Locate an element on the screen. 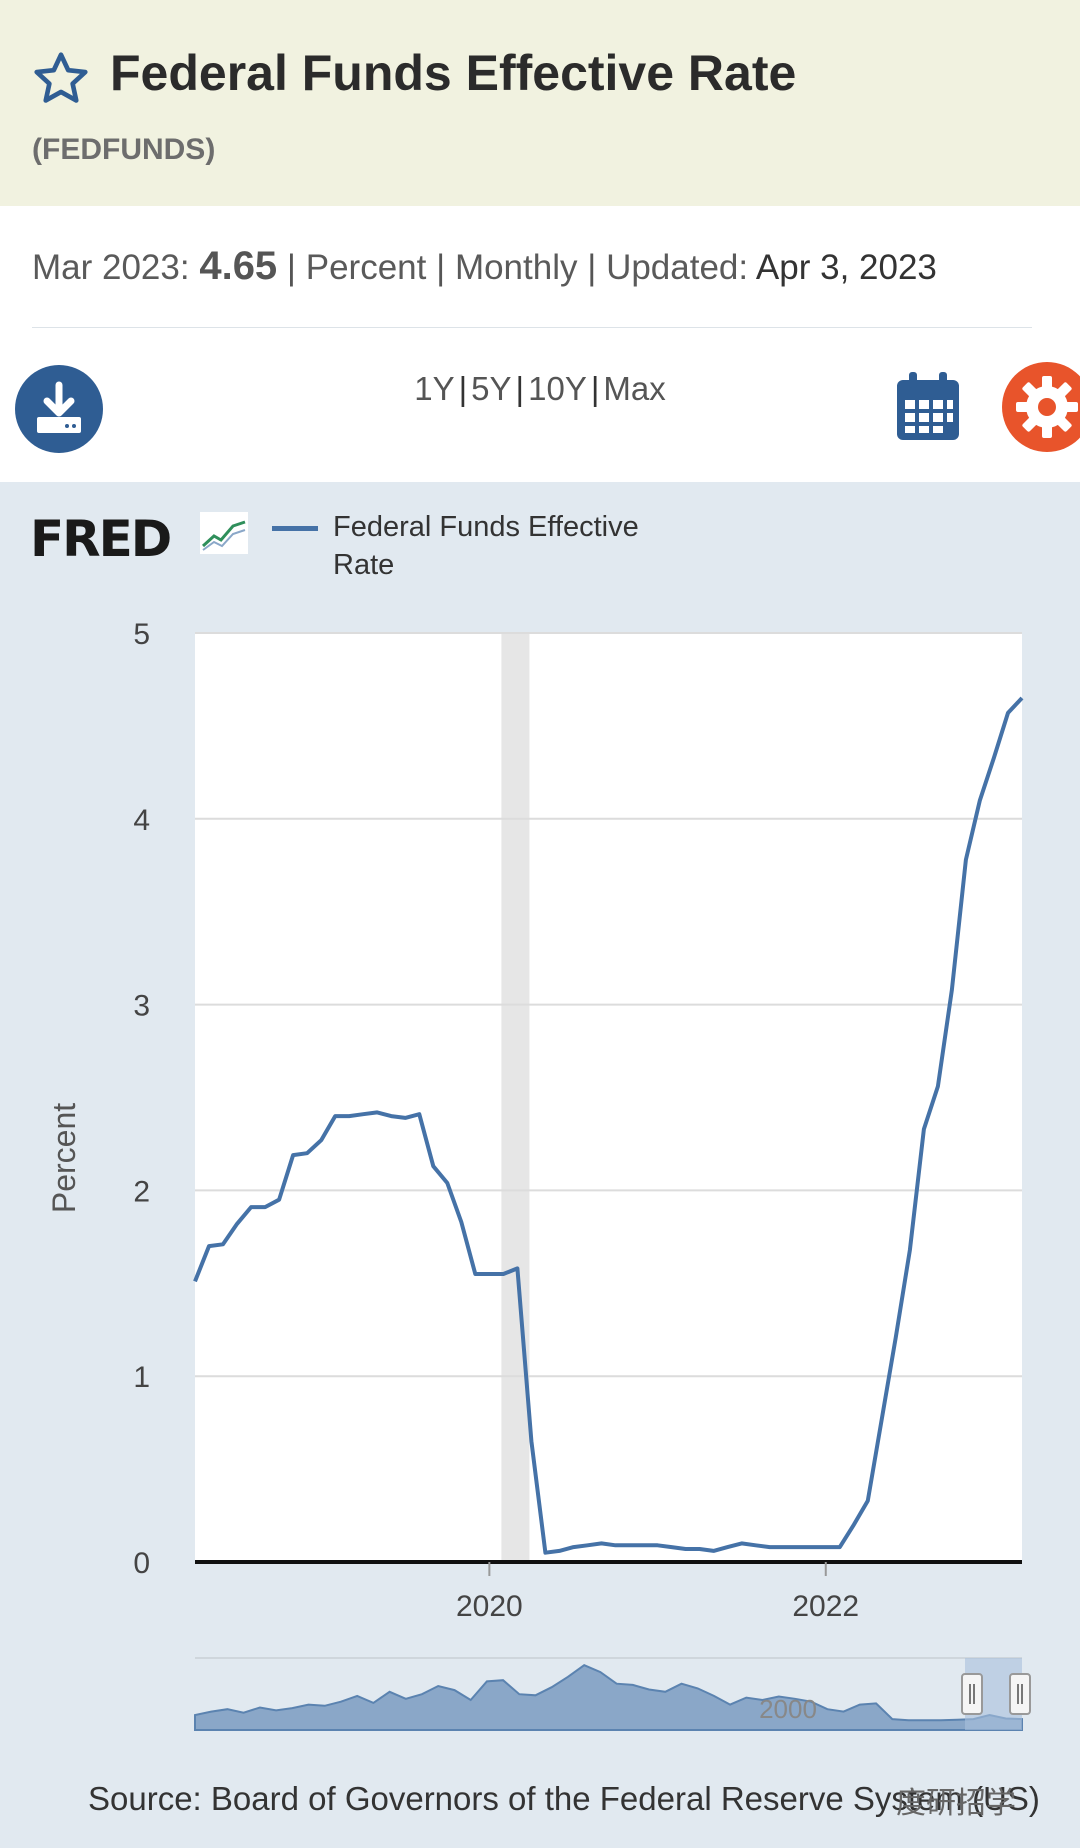 The height and width of the screenshot is (1848, 1080). recession-shading is located at coordinates (515, 1097).